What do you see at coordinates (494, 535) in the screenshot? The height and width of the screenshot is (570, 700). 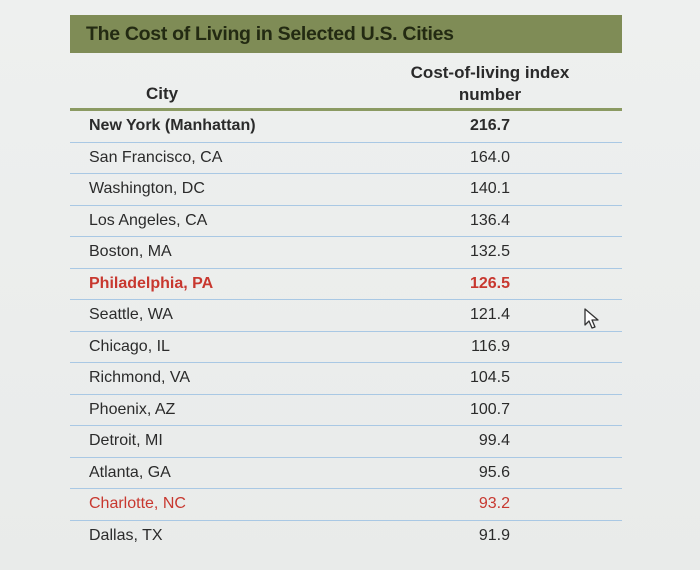 I see `index-value-cell: 91.9` at bounding box center [494, 535].